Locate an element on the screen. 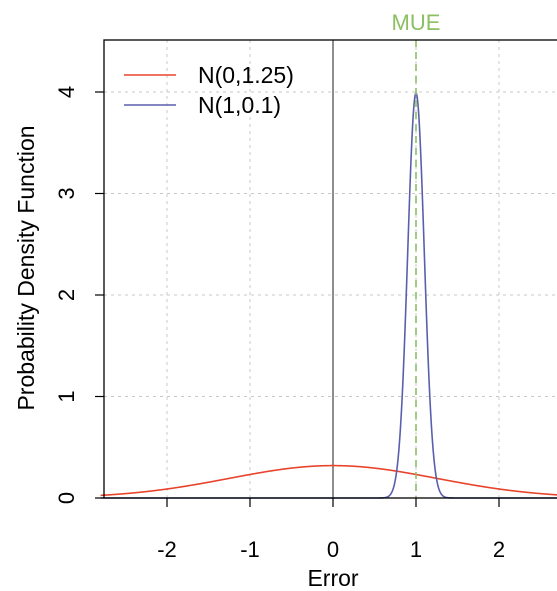  x-tick-label: 2 is located at coordinates (499, 549).